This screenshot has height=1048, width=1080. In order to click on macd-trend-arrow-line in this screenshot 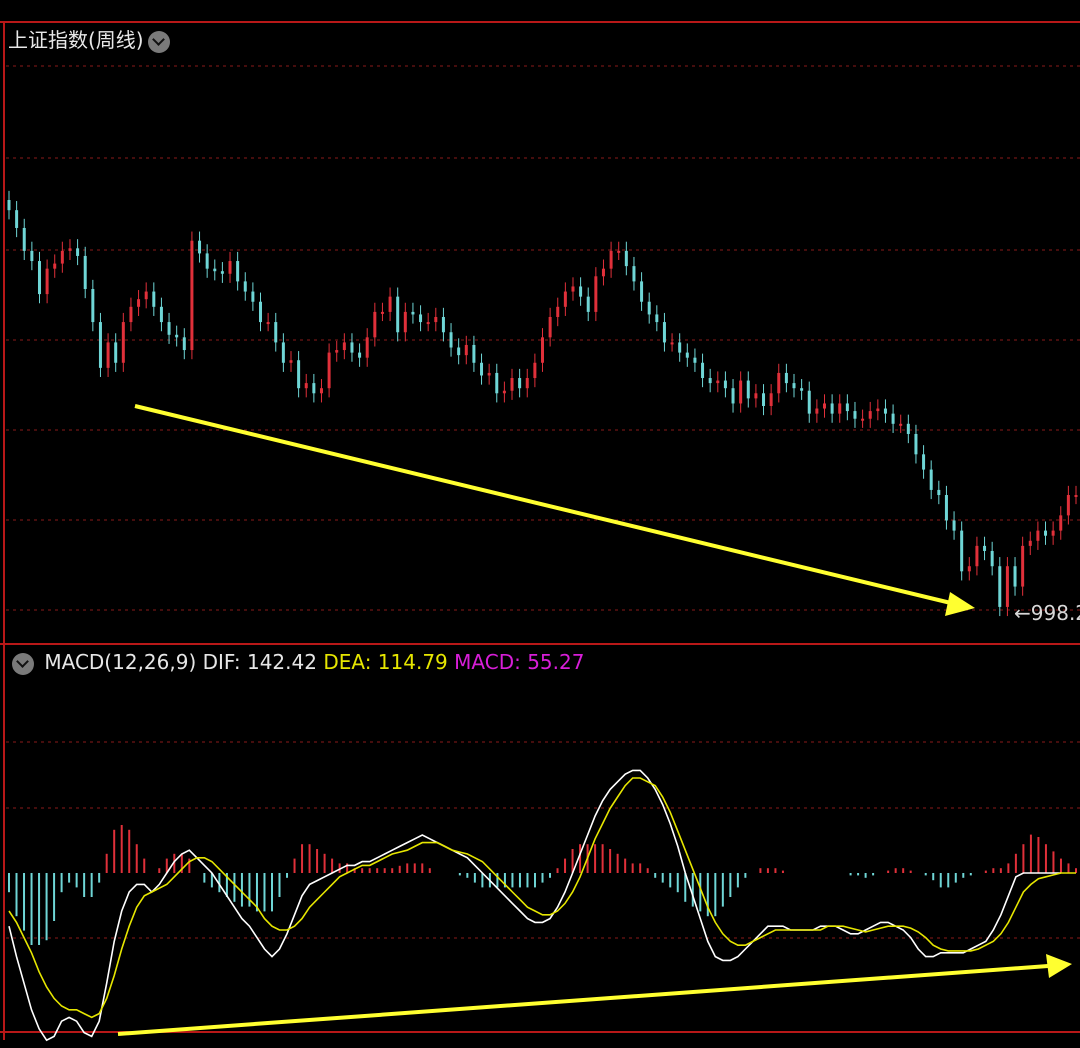, I will do `click(583, 1000)`.